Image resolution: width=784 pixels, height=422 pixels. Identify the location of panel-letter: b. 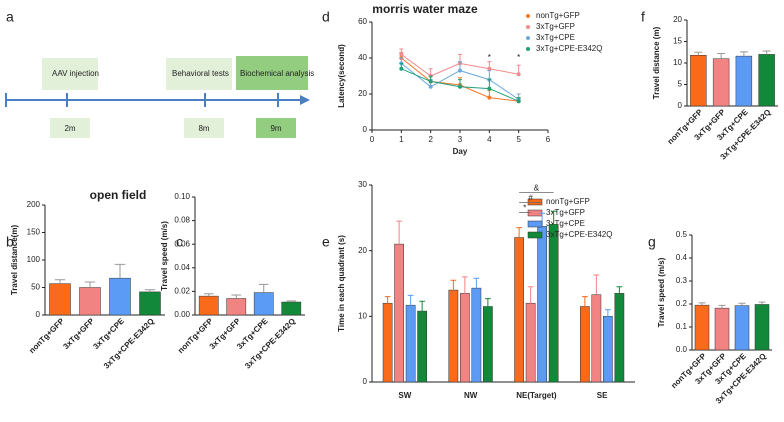
(10, 242).